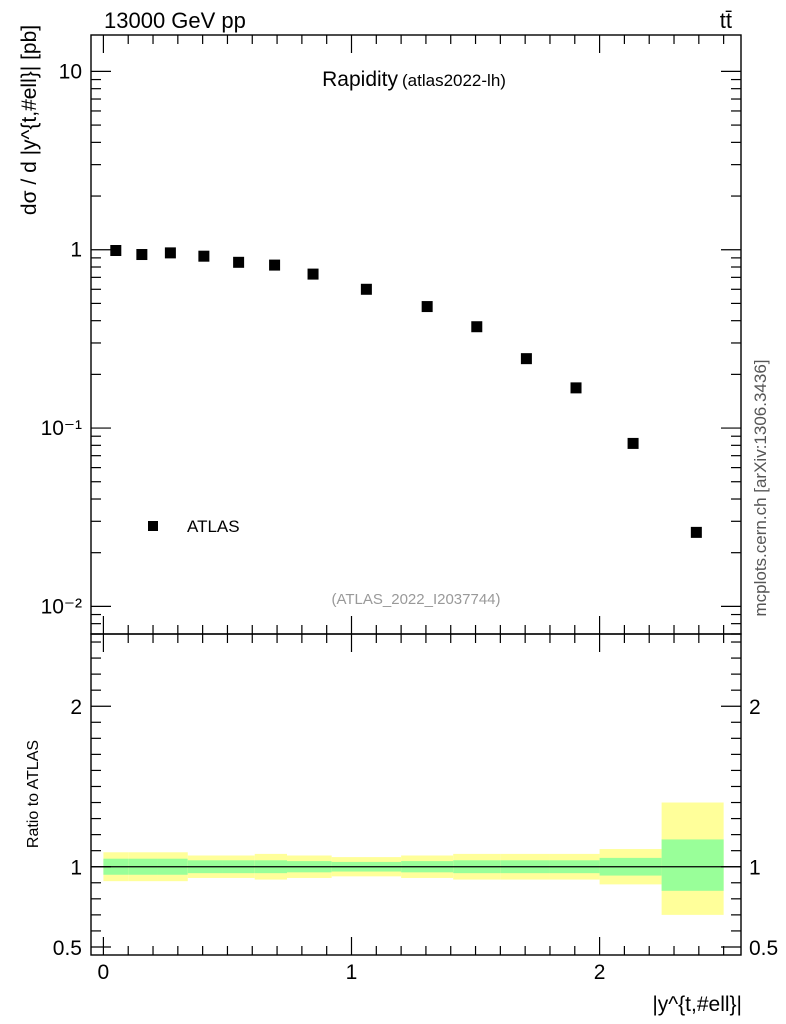 The width and height of the screenshot is (786, 1024). Describe the element at coordinates (70, 71) in the screenshot. I see `top-y-tick-label: 10` at that location.